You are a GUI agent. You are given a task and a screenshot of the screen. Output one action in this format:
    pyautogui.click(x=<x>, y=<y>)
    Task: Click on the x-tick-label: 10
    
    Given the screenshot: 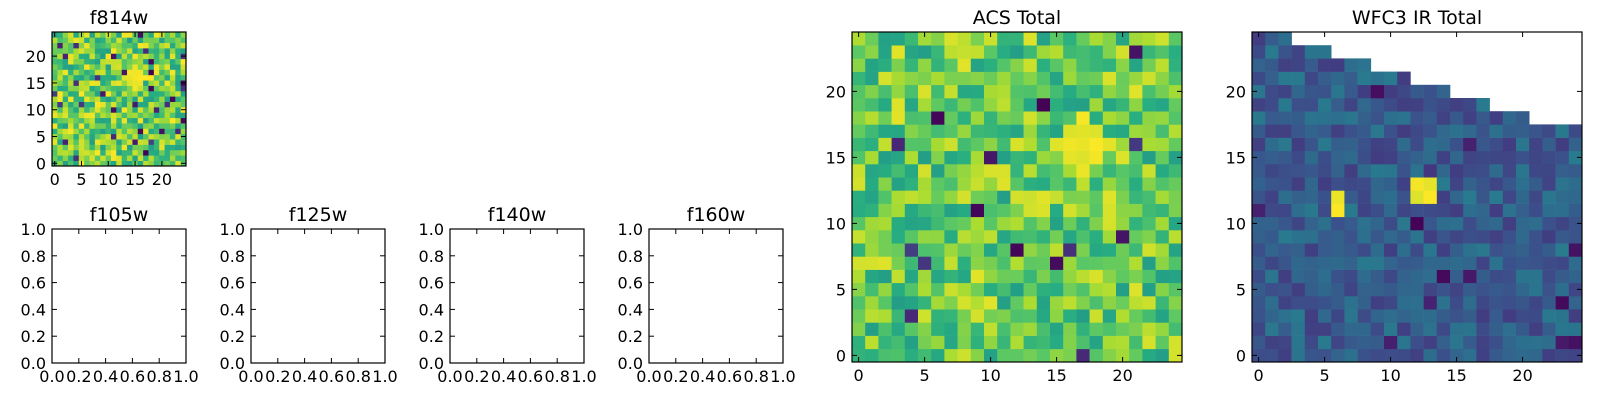 What is the action you would take?
    pyautogui.click(x=990, y=375)
    